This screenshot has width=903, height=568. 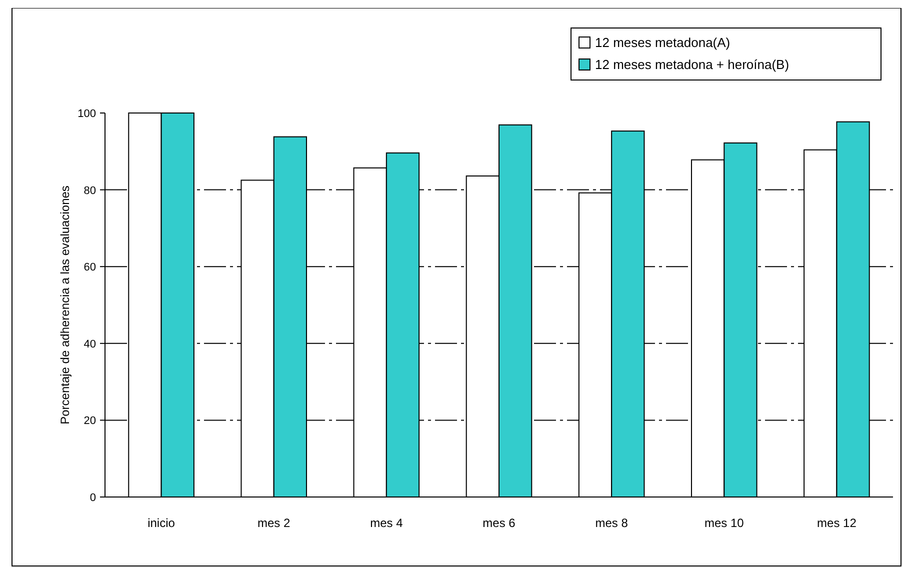 What do you see at coordinates (387, 523) in the screenshot?
I see `x-tick-label: mes 4` at bounding box center [387, 523].